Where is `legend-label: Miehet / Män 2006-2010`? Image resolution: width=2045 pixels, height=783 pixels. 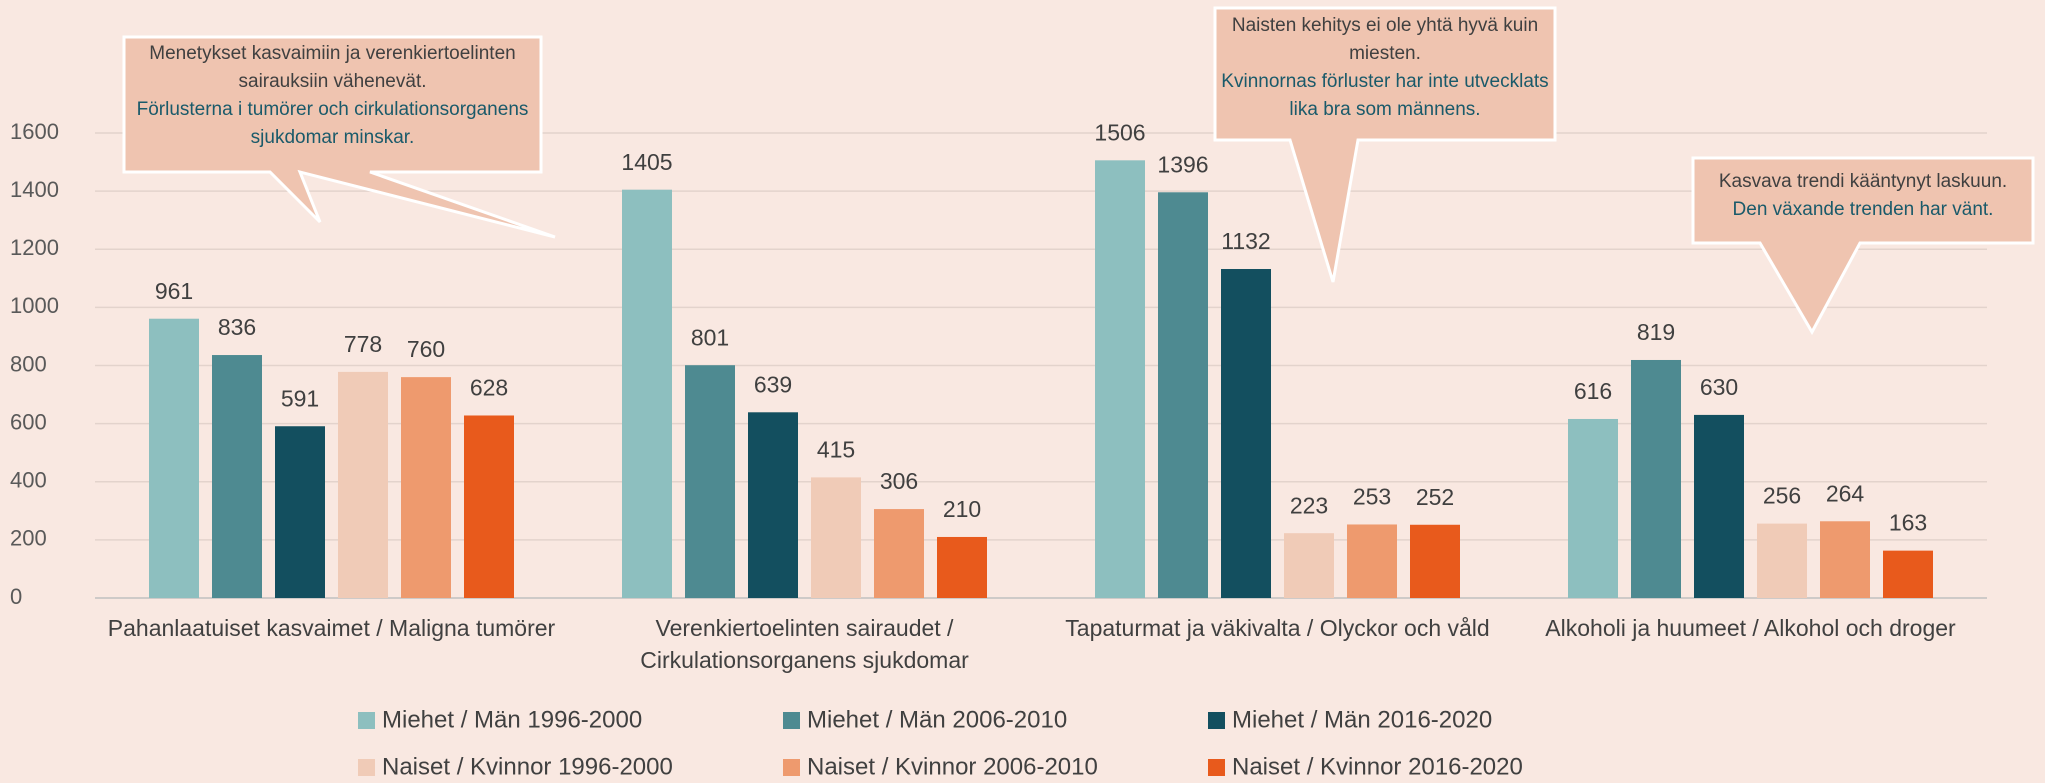 legend-label: Miehet / Män 2006-2010 is located at coordinates (937, 719).